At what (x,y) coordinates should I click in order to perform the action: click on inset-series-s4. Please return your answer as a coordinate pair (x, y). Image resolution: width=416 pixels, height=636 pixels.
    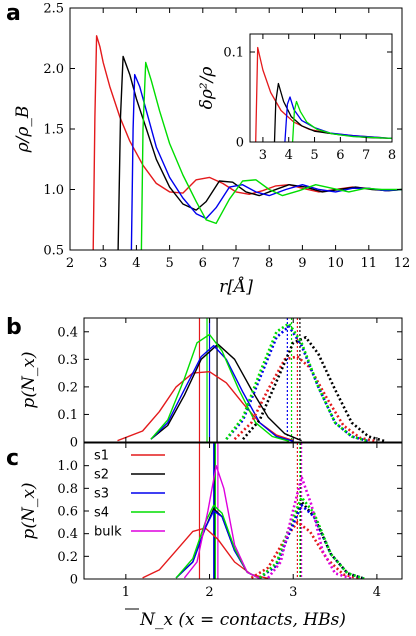
    Looking at the image, I should click on (341, 121).